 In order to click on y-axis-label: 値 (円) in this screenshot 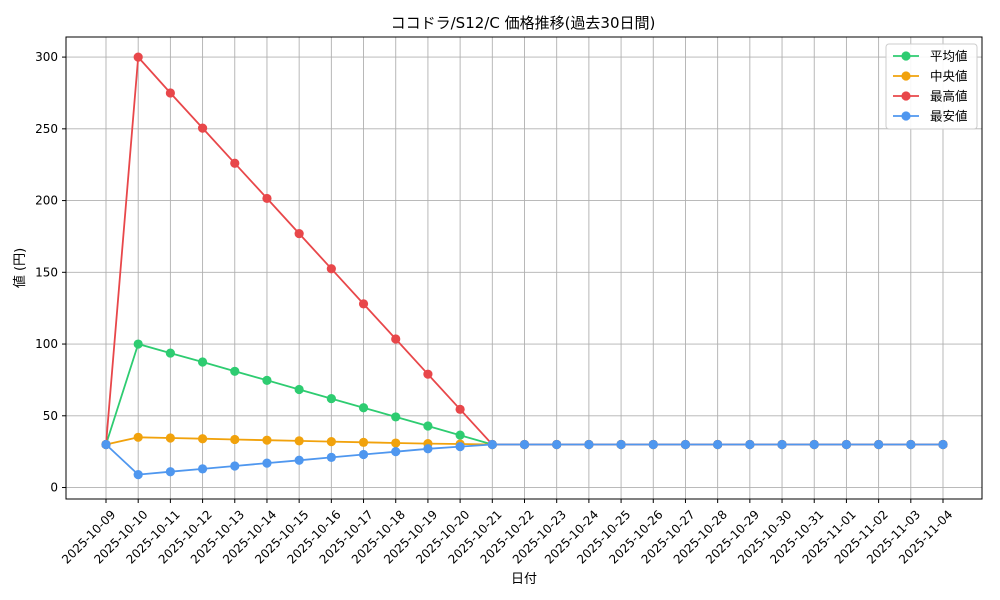, I will do `click(20, 268)`.